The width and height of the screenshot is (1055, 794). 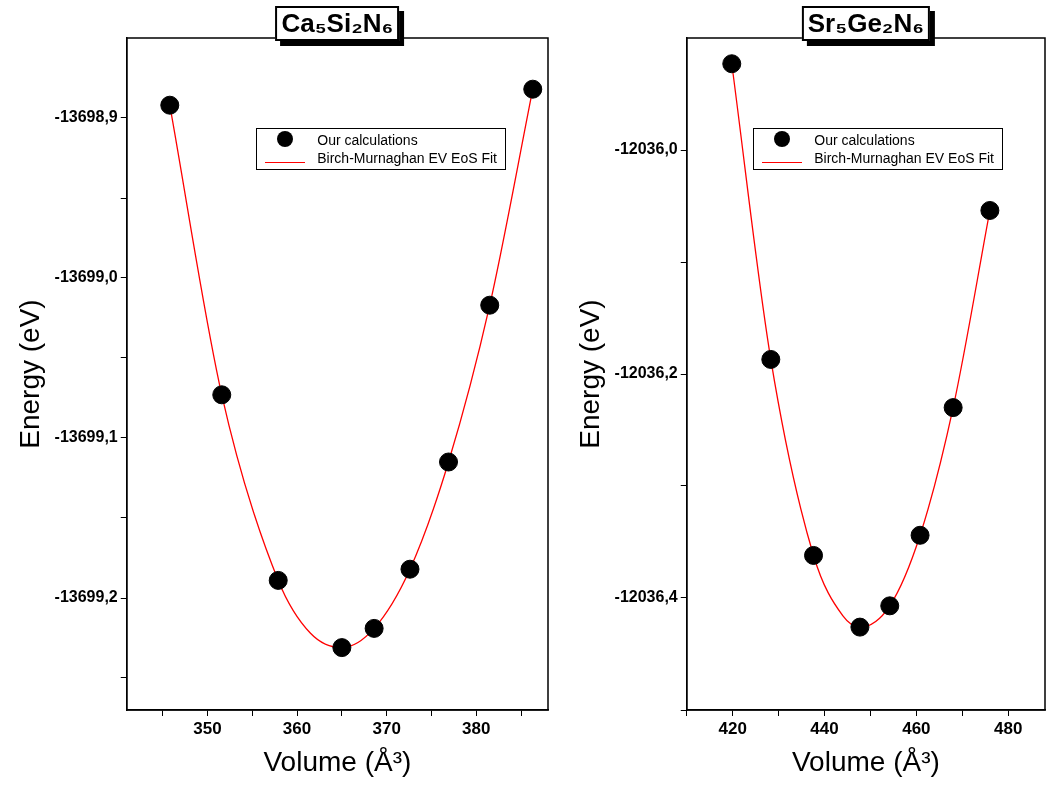 I want to click on x-tick-label: 370, so click(x=386, y=728).